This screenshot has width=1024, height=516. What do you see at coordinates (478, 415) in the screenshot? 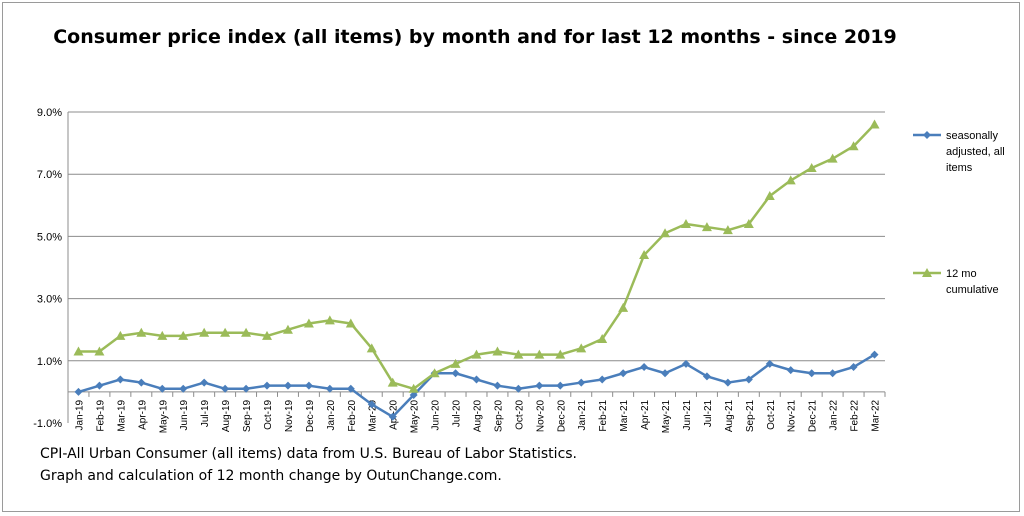
I see `x-tick-label: Aug-20` at bounding box center [478, 415].